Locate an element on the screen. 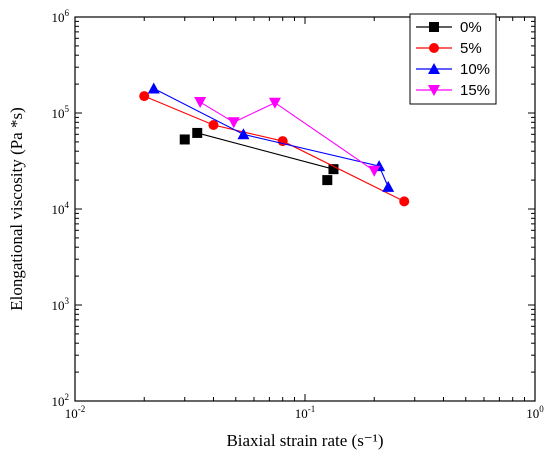 This screenshot has height=460, width=550. y-tick-label: 10⁴ is located at coordinates (61, 208).